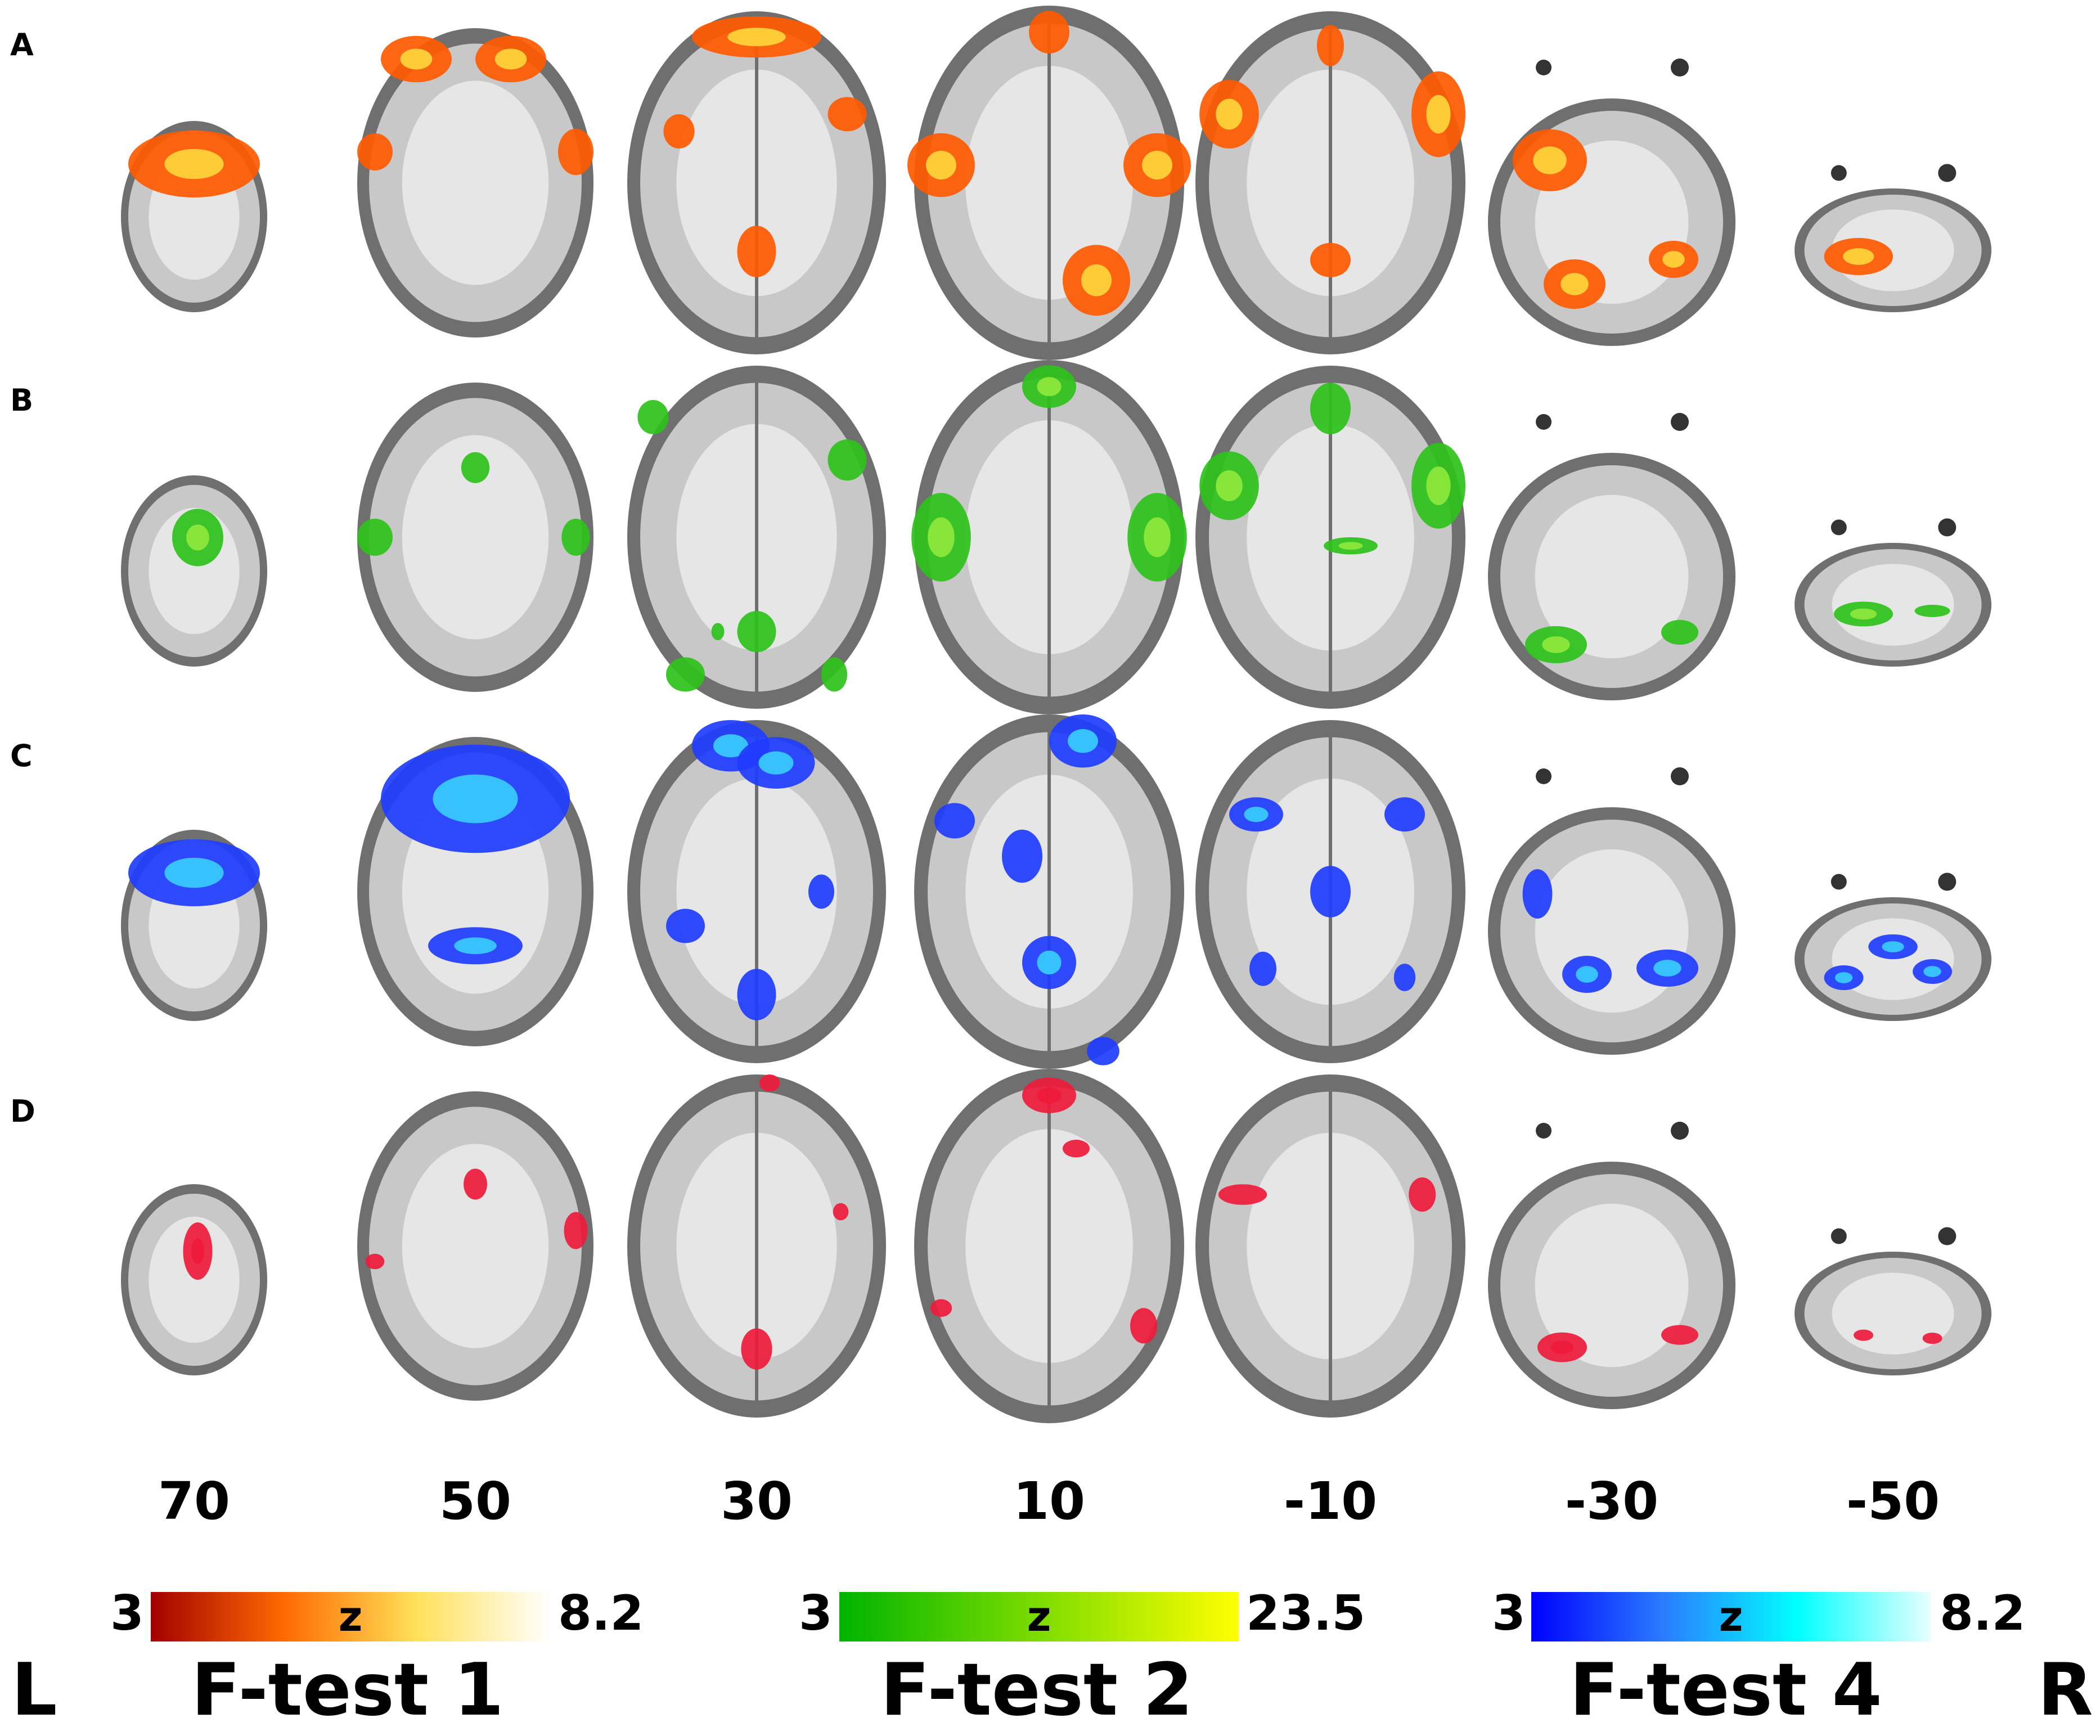 The height and width of the screenshot is (1736, 2100). Describe the element at coordinates (22, 756) in the screenshot. I see `row-label-c: C` at that location.